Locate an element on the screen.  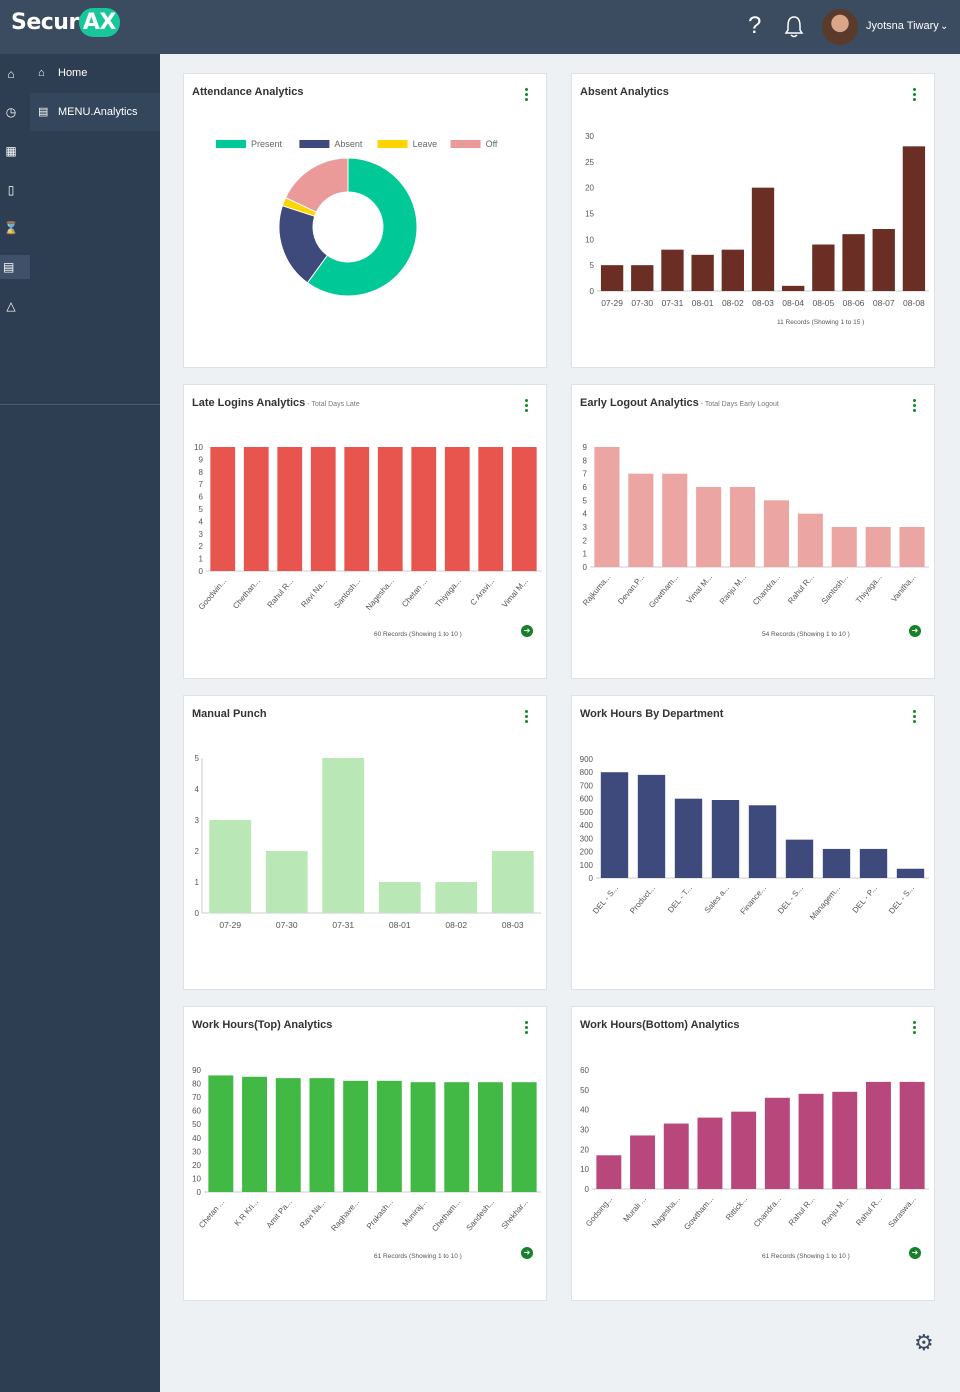
y-tick-label: 4 is located at coordinates (197, 789).